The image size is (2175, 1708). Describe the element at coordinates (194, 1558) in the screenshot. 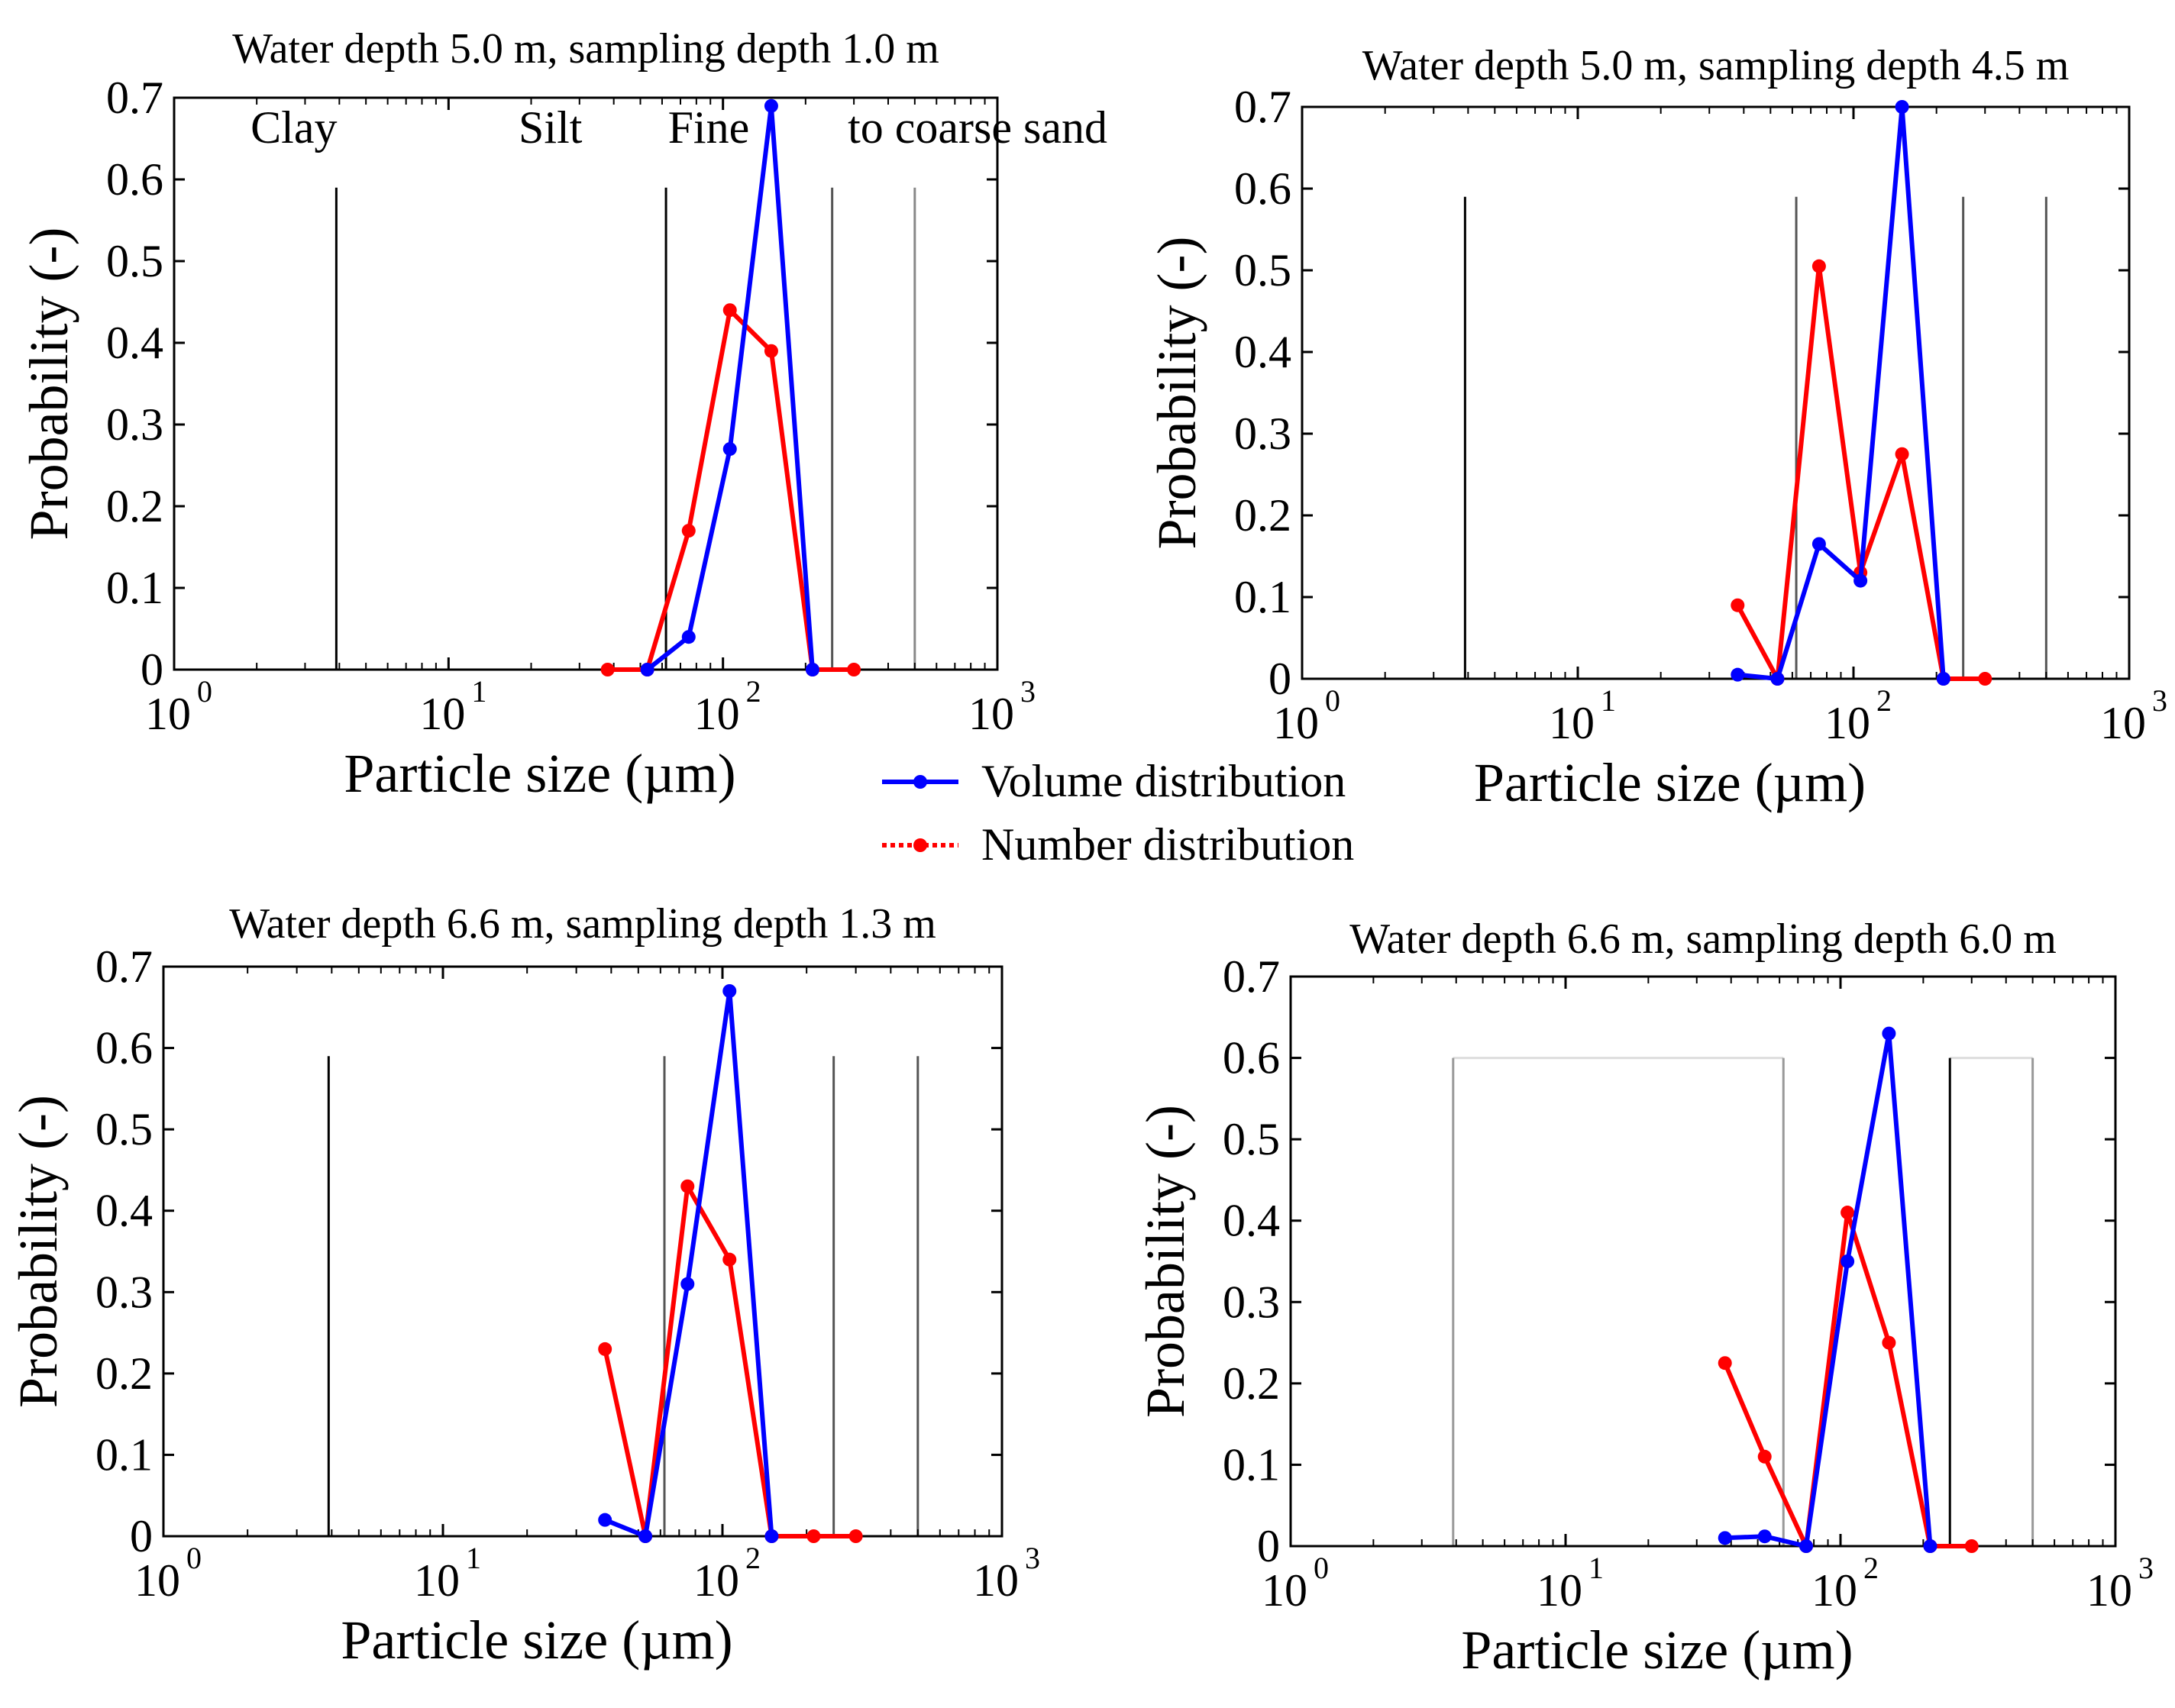

I see `x-tick-label-exponent: 0` at that location.